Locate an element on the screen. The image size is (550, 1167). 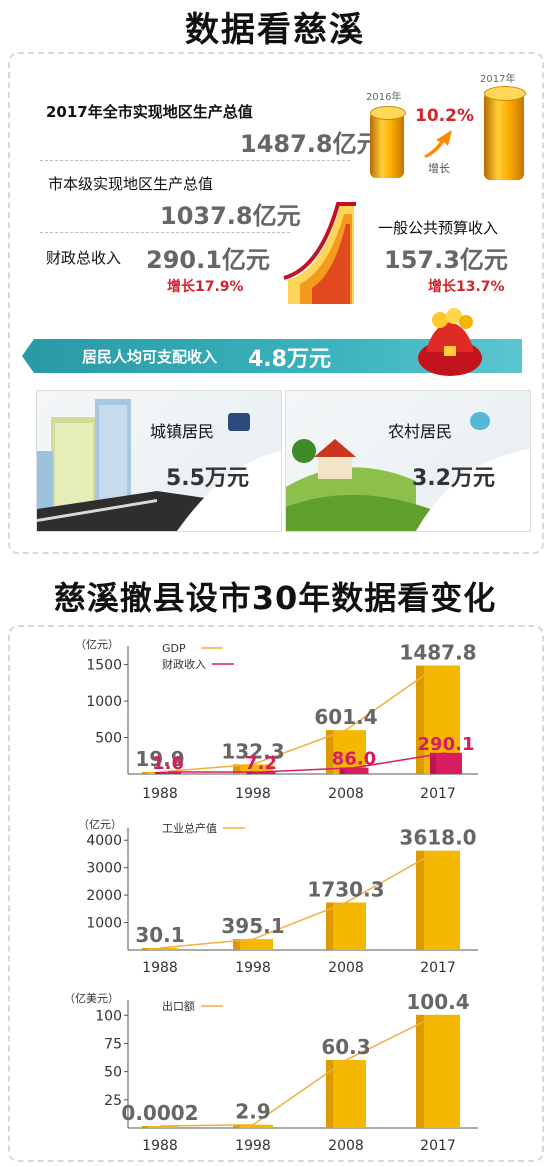
rural-label: 农村居民 is located at coordinates (420, 431).